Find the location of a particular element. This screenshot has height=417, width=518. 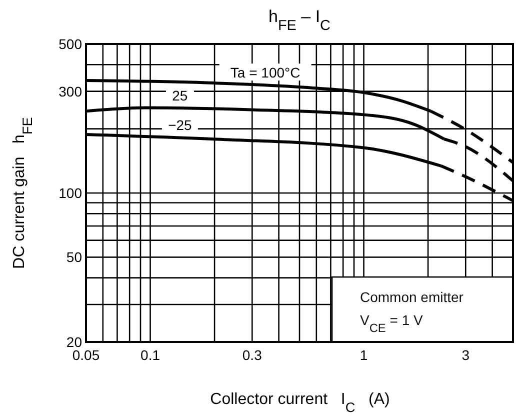

x-tick-label: 3 is located at coordinates (466, 355).